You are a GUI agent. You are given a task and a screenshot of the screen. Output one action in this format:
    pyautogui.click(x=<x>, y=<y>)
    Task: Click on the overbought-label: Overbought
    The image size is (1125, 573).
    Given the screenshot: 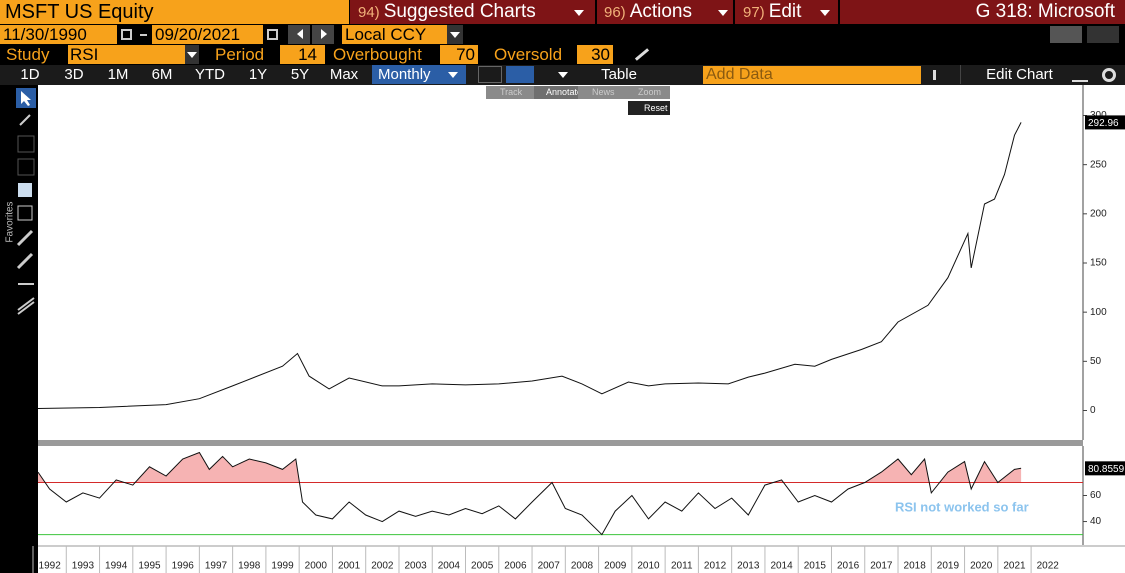 What is the action you would take?
    pyautogui.click(x=377, y=54)
    